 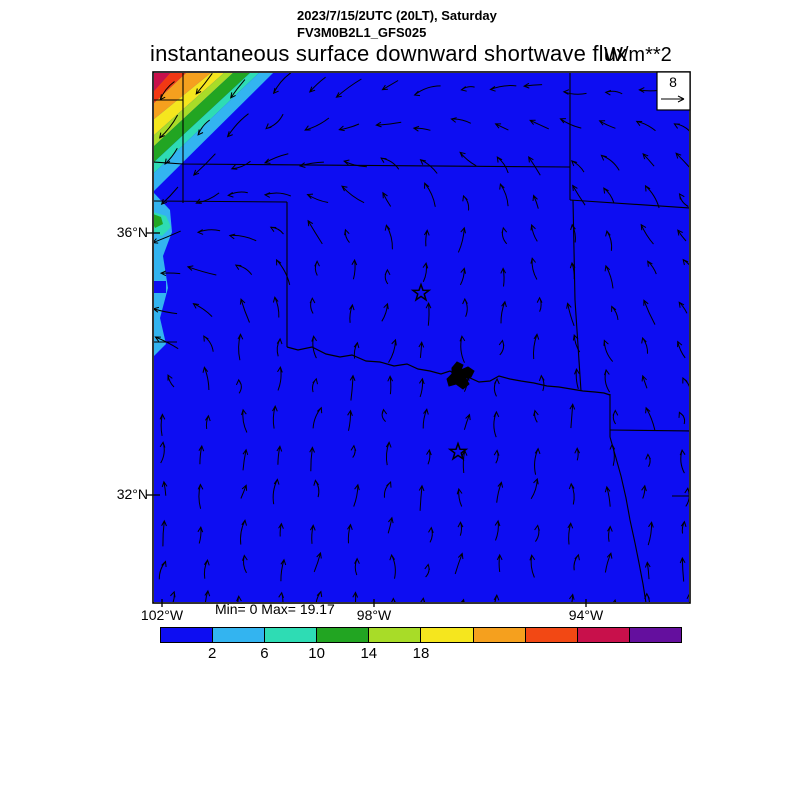 I want to click on plot-units: W/m**2, so click(x=638, y=55).